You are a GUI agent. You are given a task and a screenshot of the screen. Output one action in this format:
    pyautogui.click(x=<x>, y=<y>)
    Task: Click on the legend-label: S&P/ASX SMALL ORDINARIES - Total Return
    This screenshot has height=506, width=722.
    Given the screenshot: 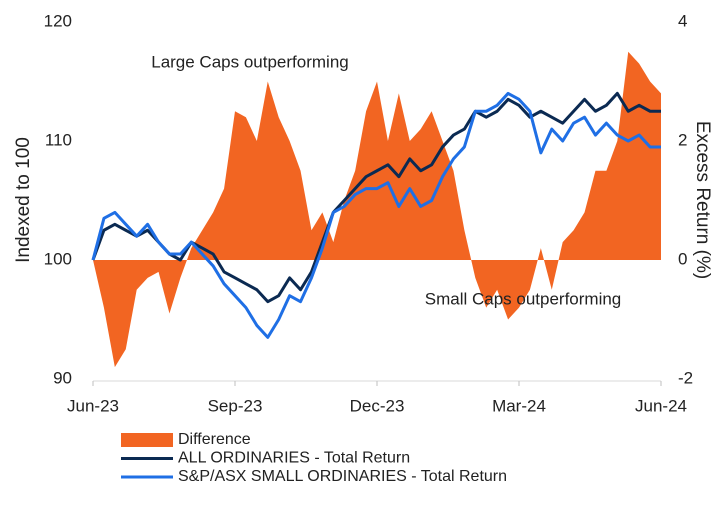 What is the action you would take?
    pyautogui.click(x=342, y=476)
    